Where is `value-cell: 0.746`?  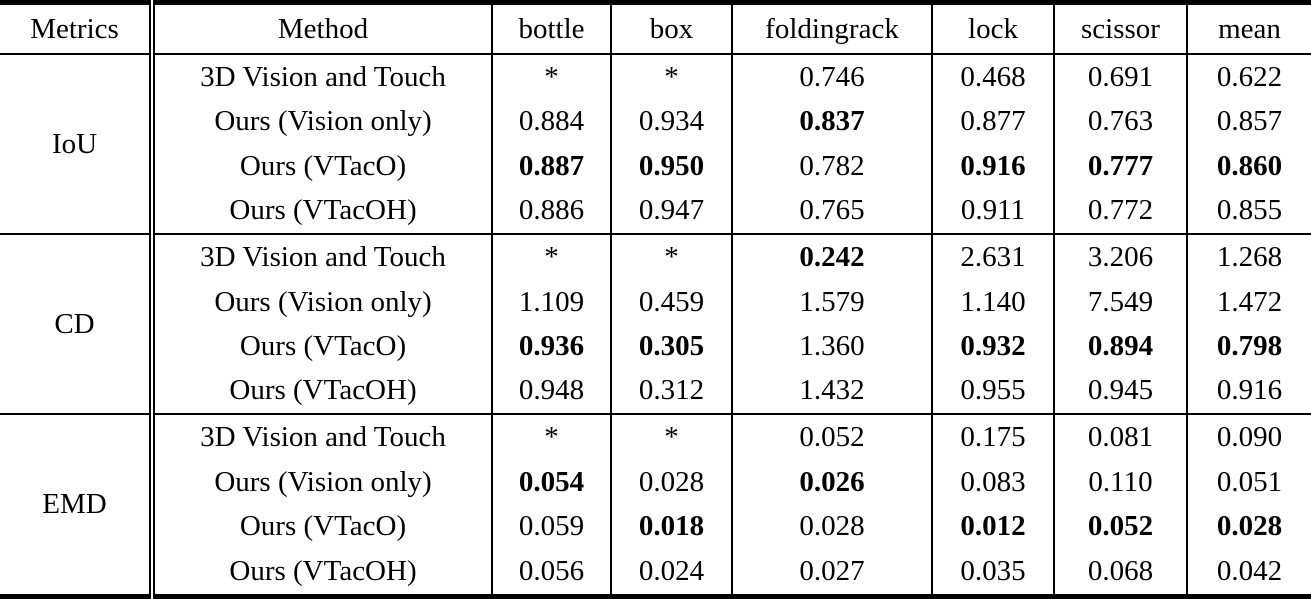 value-cell: 0.746 is located at coordinates (831, 76).